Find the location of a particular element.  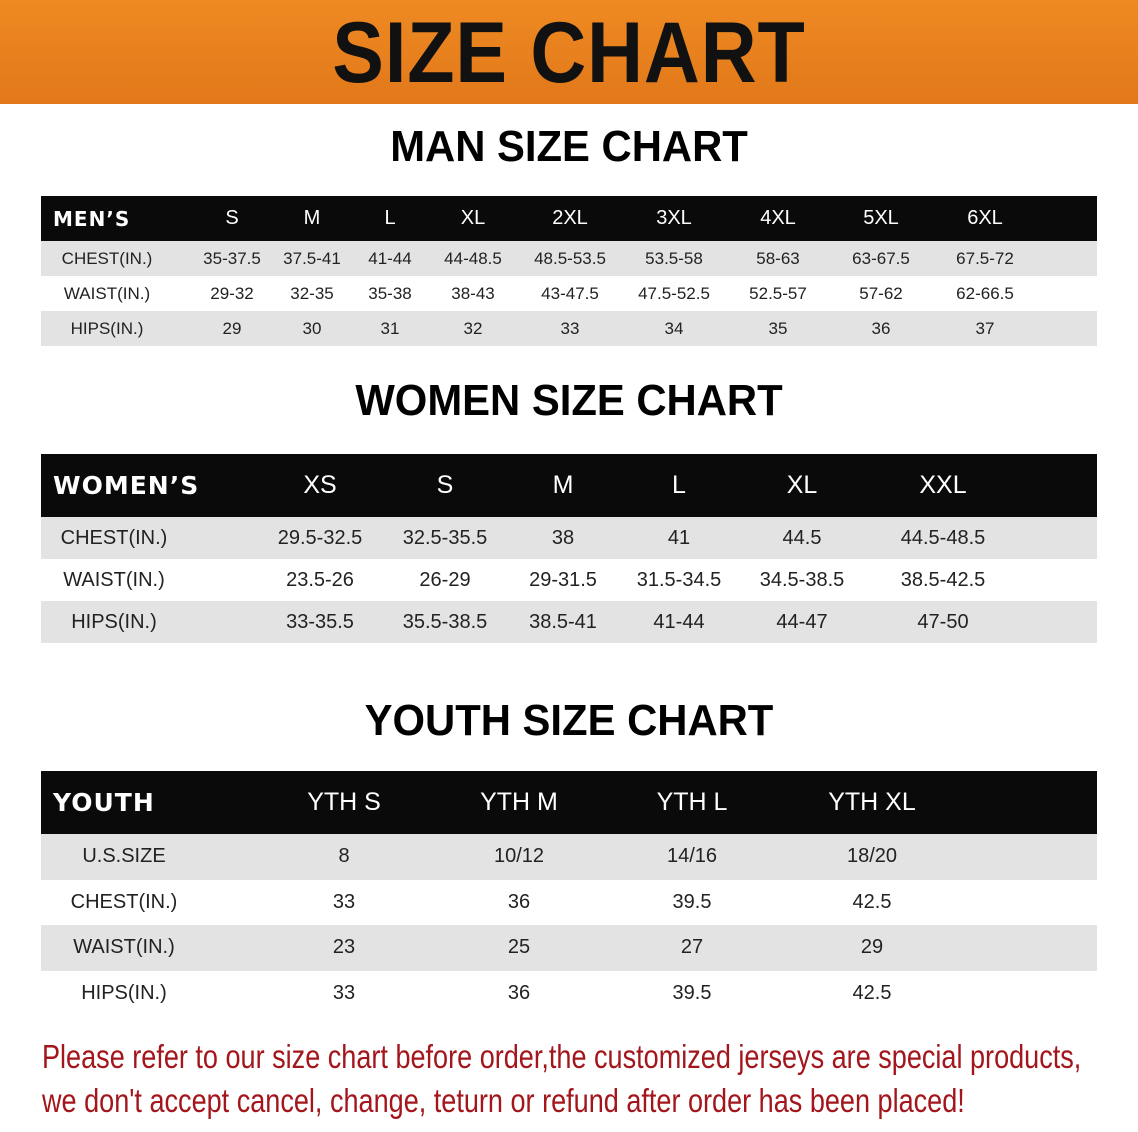

men-title: MAN SIZE CHART is located at coordinates (569, 146).